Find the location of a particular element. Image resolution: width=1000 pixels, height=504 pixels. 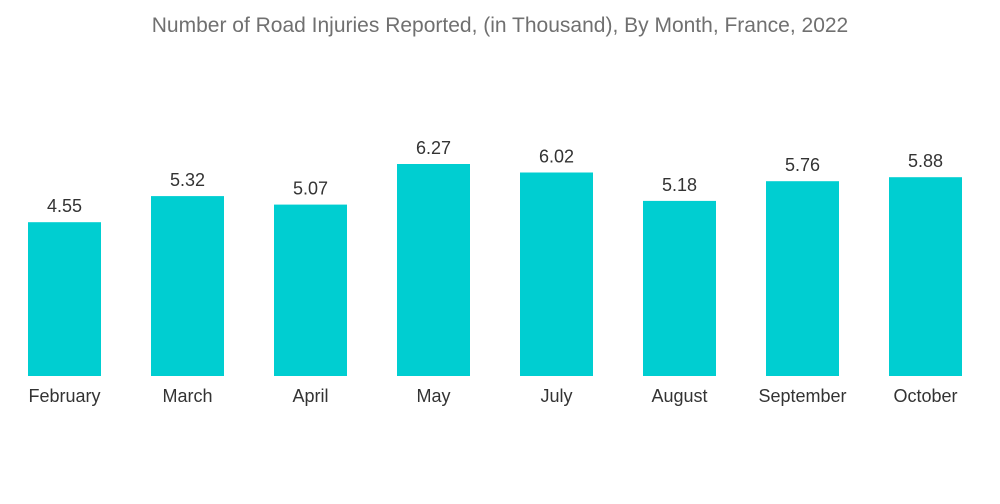

bar-august is located at coordinates (679, 288).